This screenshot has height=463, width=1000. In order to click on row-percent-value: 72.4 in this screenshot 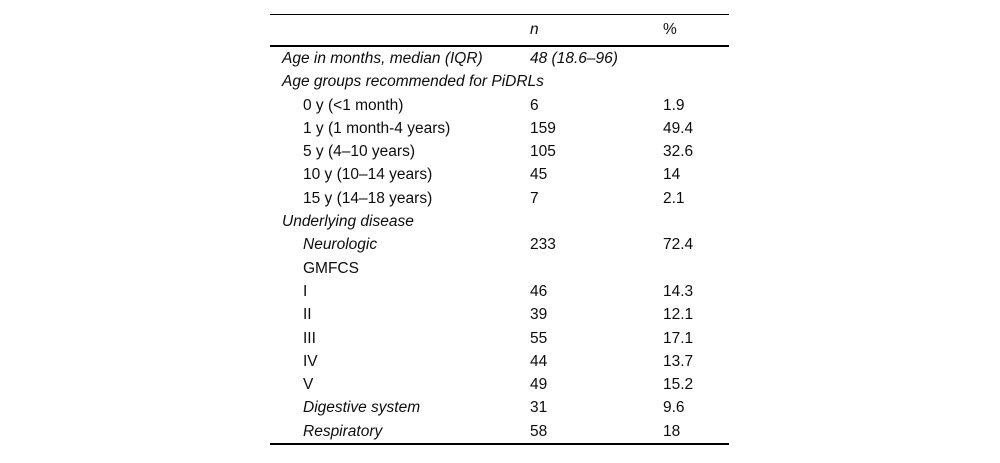, I will do `click(678, 245)`.